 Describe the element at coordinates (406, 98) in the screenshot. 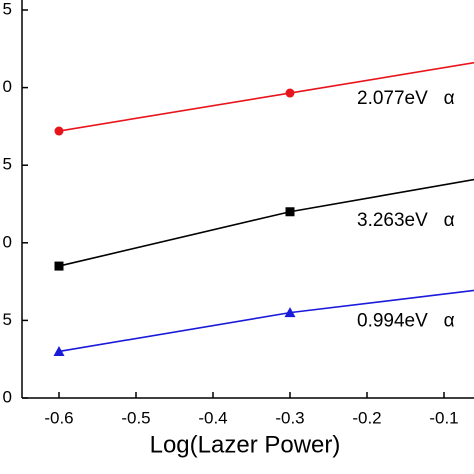

I see `annotation: 2.077eV α` at that location.